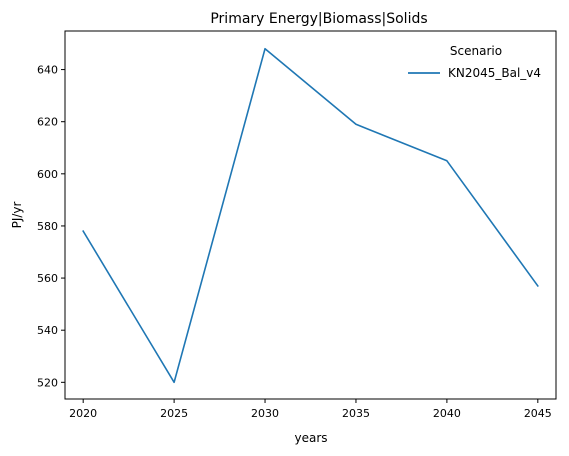  I want to click on legend-title: Scenario, so click(476, 51).